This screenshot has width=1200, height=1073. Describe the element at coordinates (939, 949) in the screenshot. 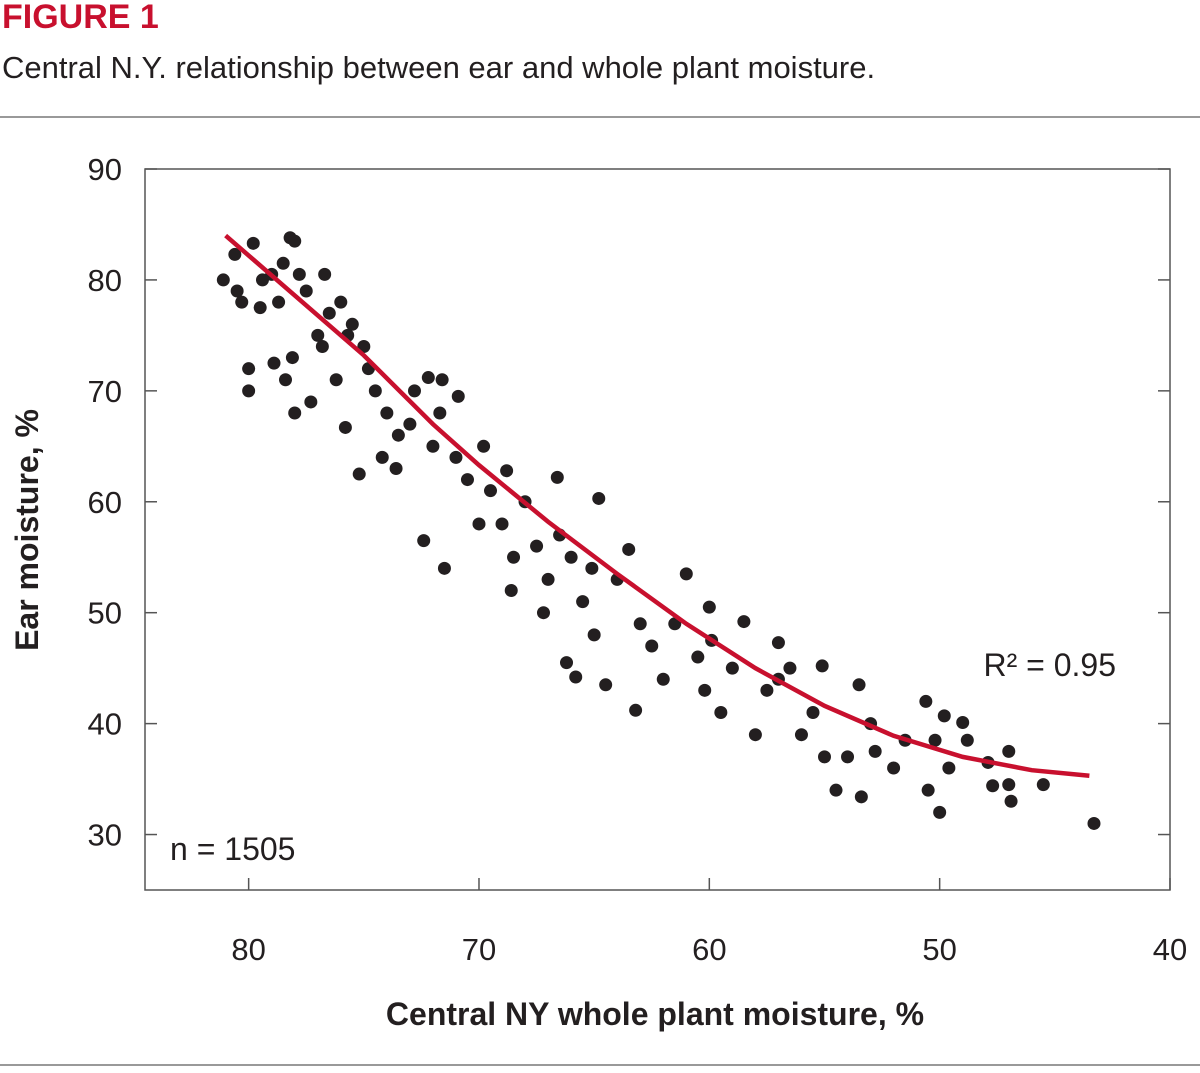

I see `x-tick-label: 50` at that location.